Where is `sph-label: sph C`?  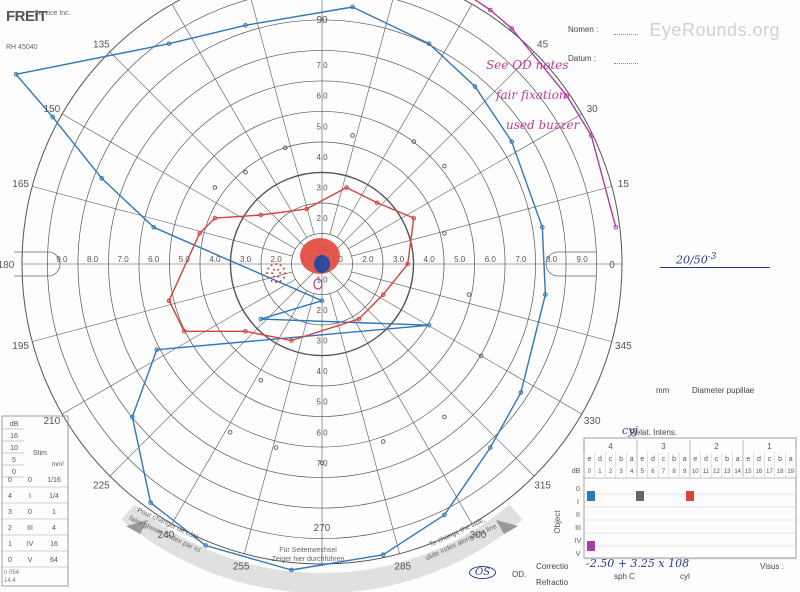 sph-label: sph C is located at coordinates (624, 576).